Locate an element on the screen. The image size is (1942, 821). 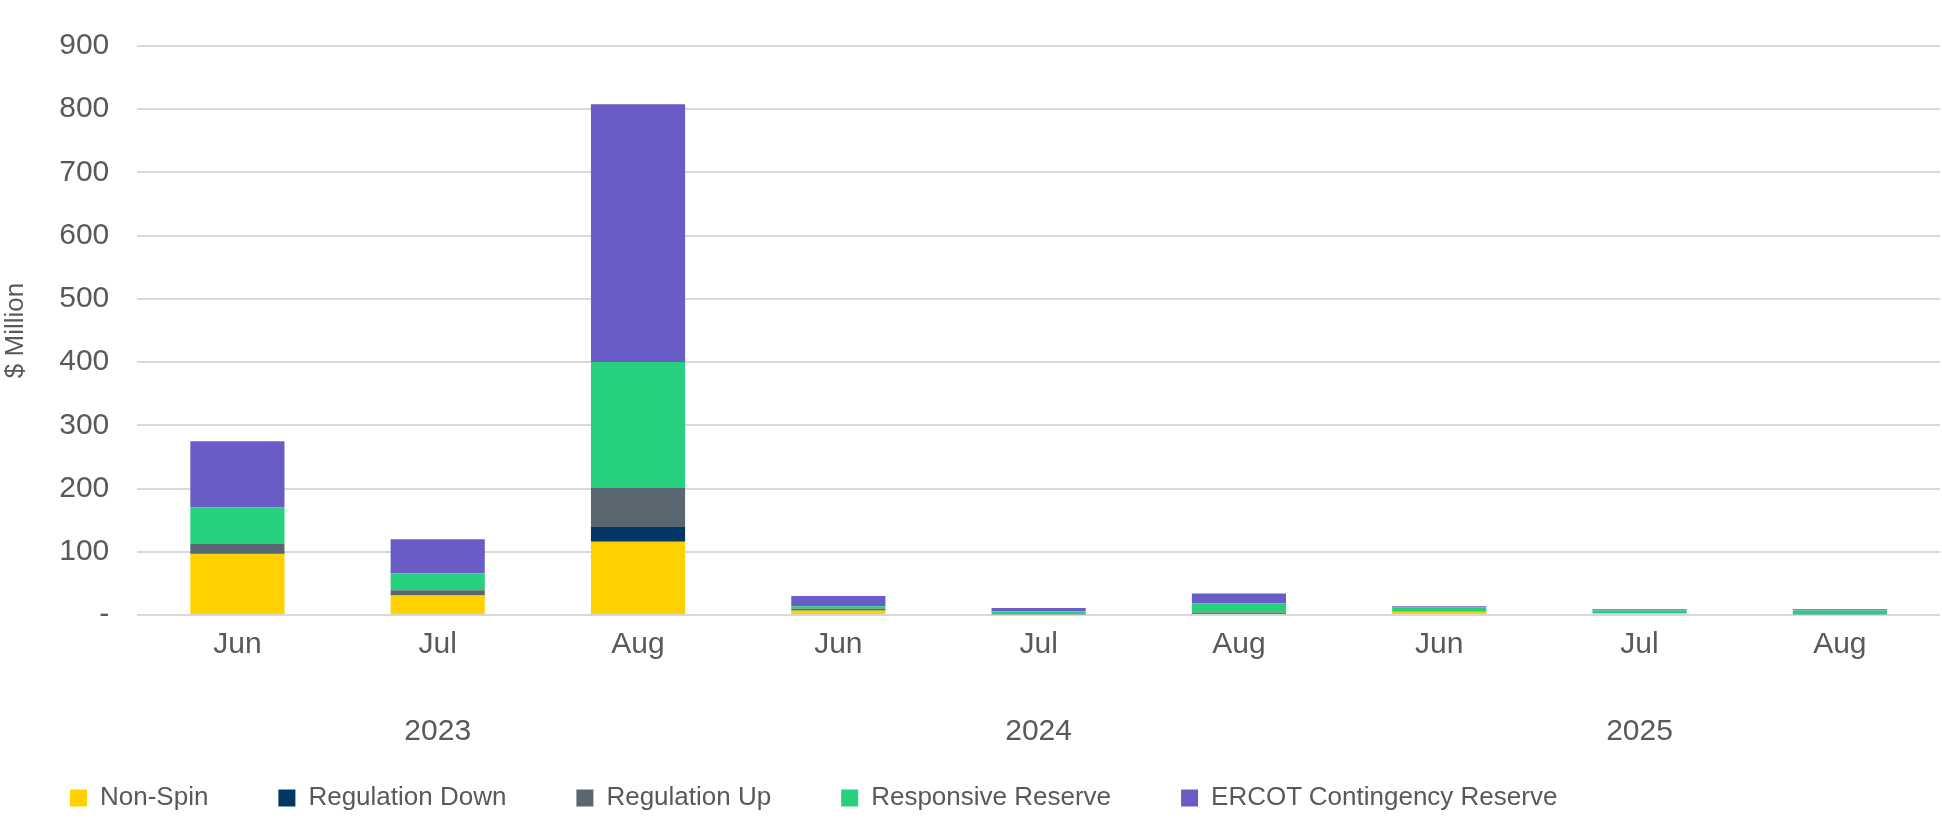
y-axis-title: $ Million is located at coordinates (14, 330).